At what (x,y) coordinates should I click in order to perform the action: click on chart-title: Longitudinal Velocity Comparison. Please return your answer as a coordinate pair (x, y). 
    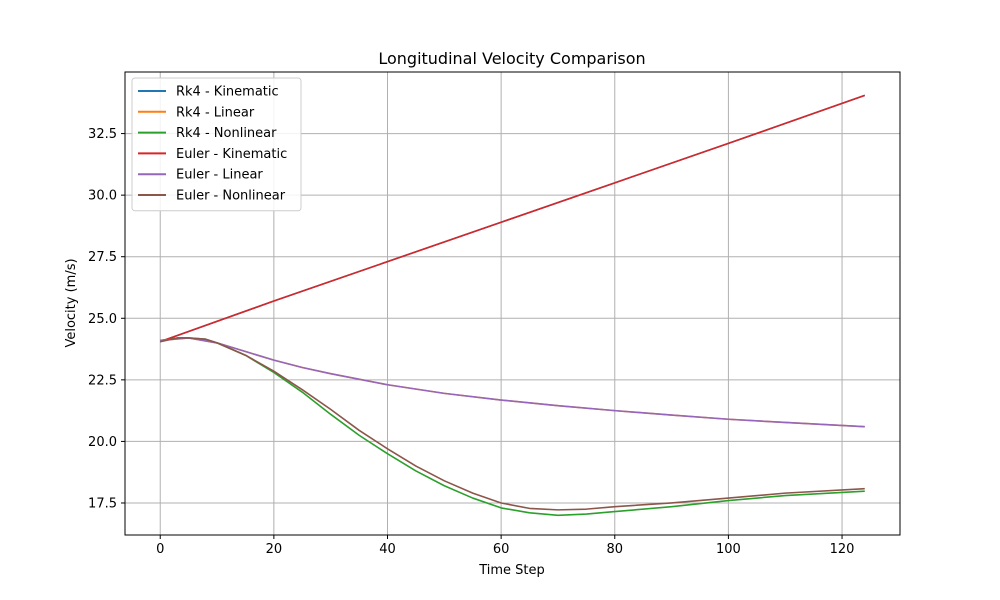
    Looking at the image, I should click on (511, 58).